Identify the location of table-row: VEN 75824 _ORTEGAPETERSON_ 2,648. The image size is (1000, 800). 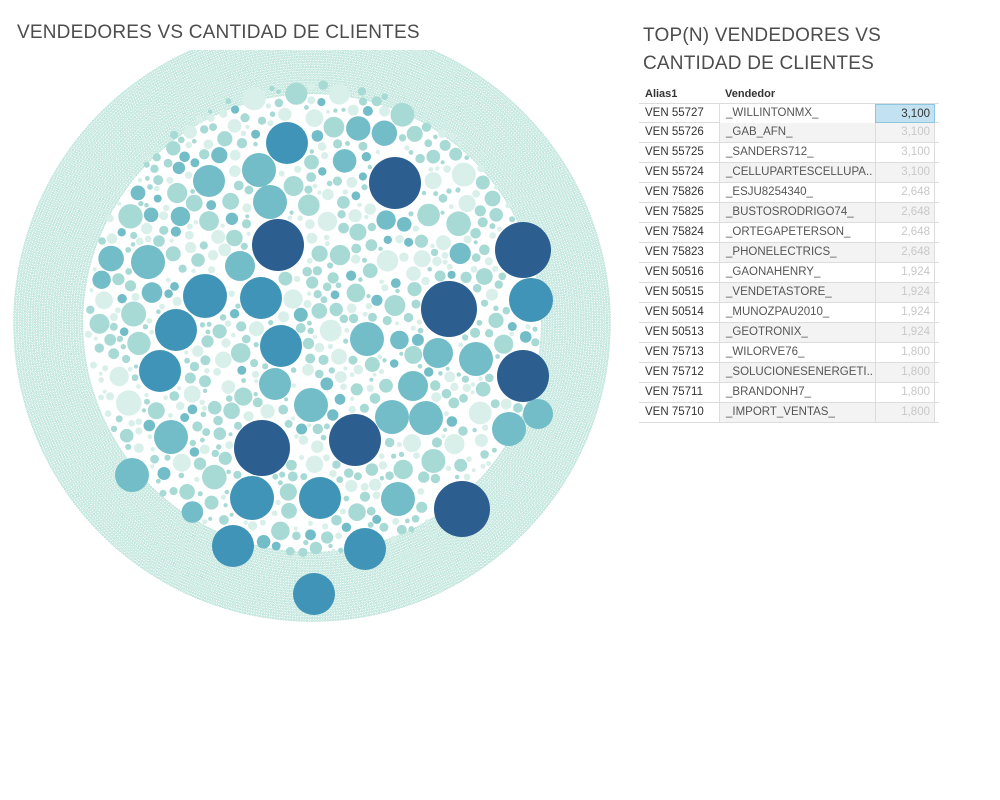
(789, 233).